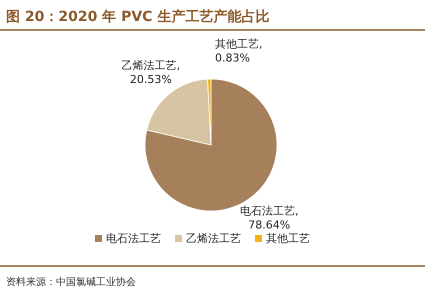  I want to click on data-label: 乙烯法工艺, 20.53%, so click(151, 72).